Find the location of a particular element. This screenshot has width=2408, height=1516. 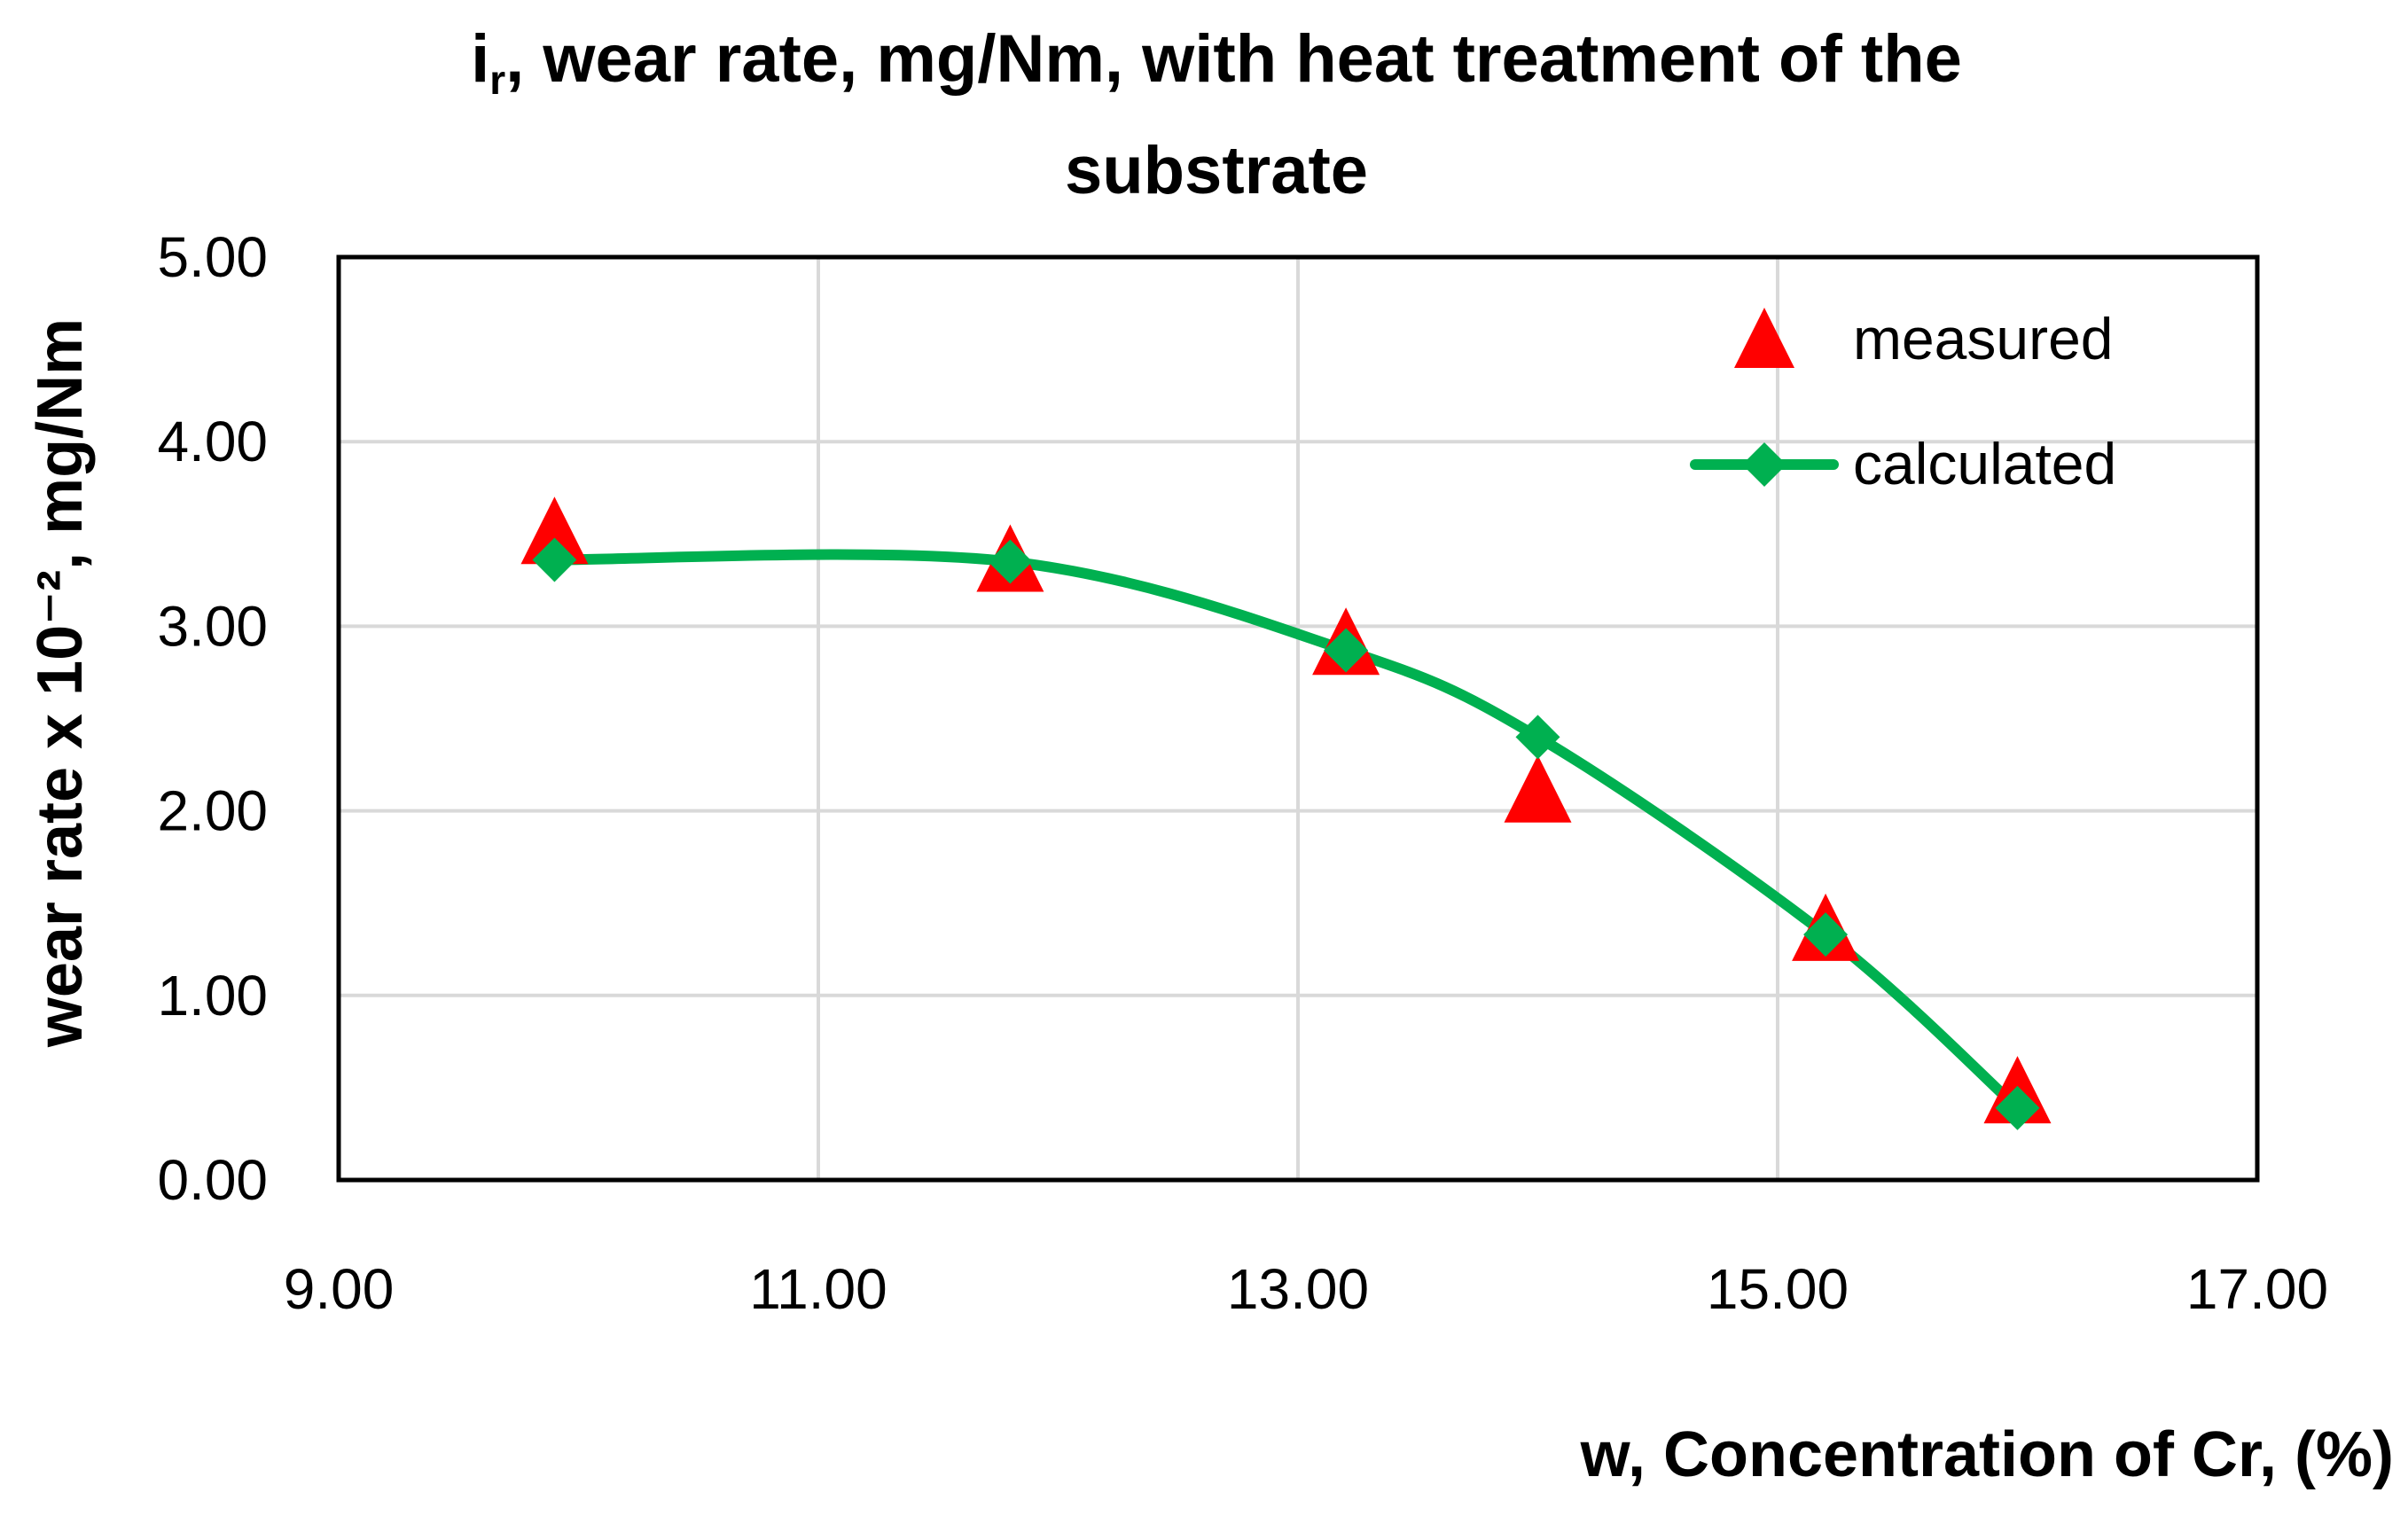

x-tick-label: 15.00 is located at coordinates (1778, 1289).